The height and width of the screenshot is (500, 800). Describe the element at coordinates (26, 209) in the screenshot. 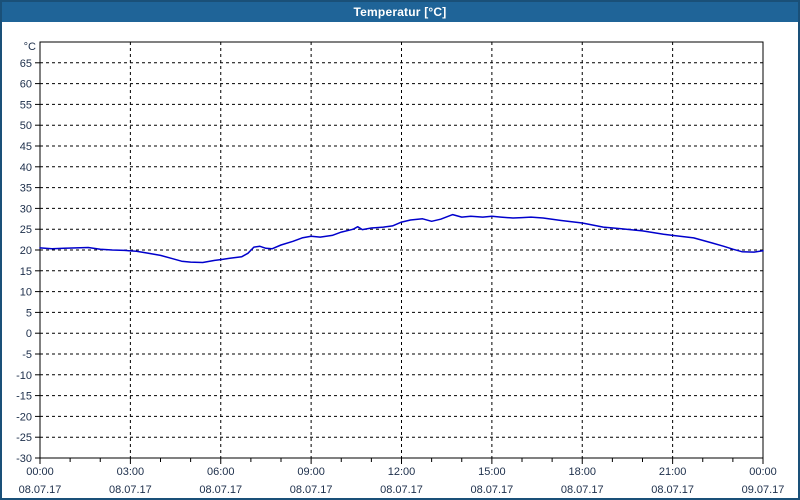

I see `y-tick-label: 30` at that location.